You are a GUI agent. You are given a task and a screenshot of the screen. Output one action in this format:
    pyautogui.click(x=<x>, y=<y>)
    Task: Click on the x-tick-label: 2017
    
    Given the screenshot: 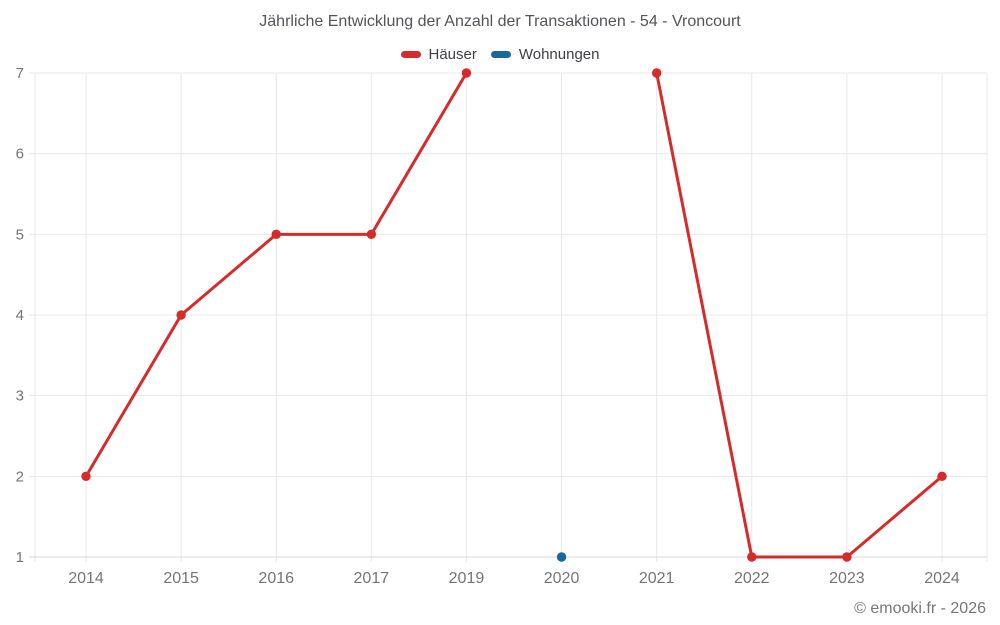 What is the action you would take?
    pyautogui.click(x=372, y=578)
    